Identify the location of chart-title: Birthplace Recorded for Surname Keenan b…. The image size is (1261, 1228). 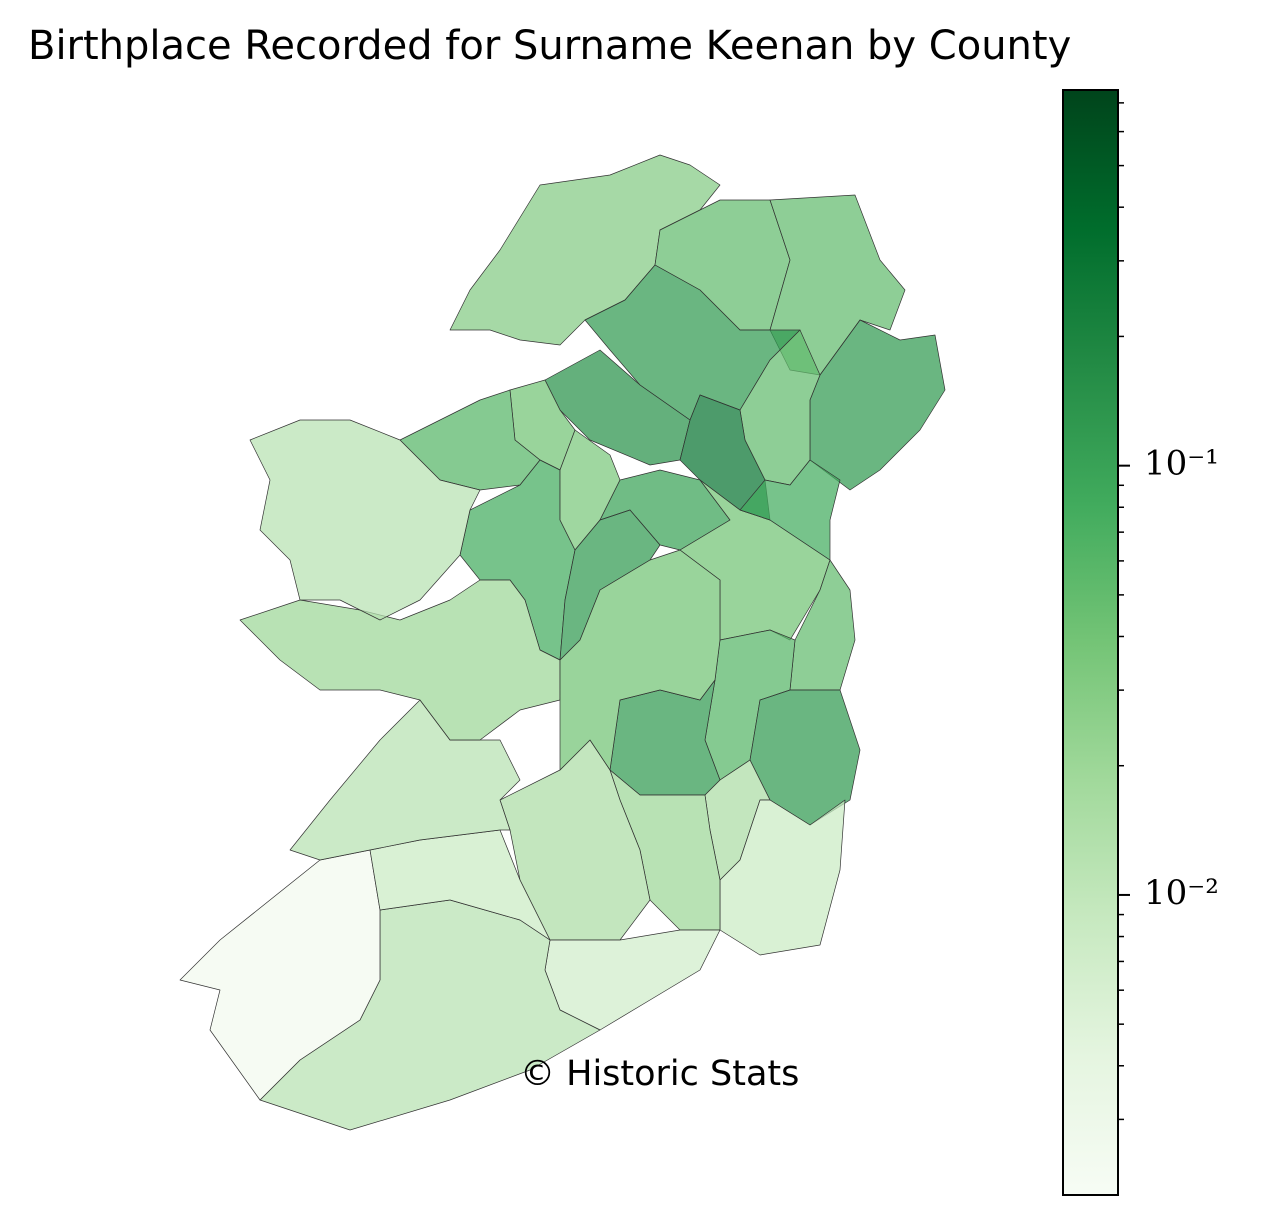
(549, 46).